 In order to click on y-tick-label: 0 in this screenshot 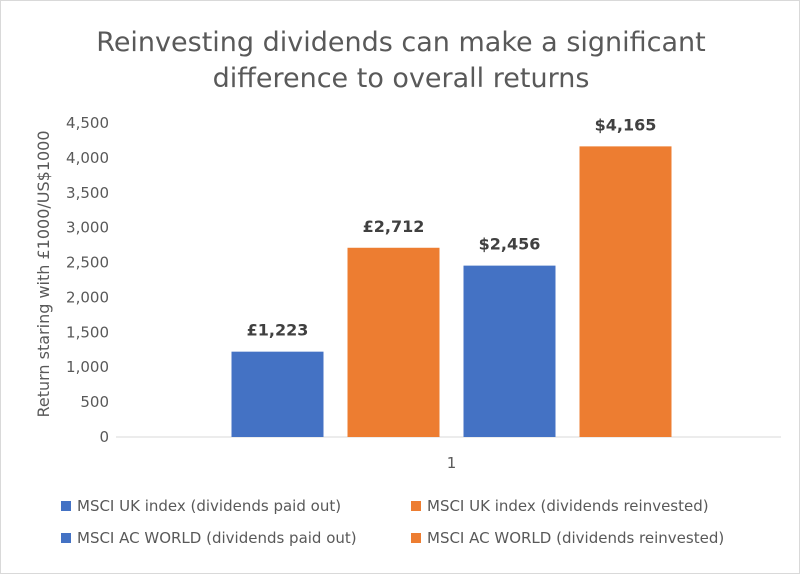, I will do `click(104, 437)`.